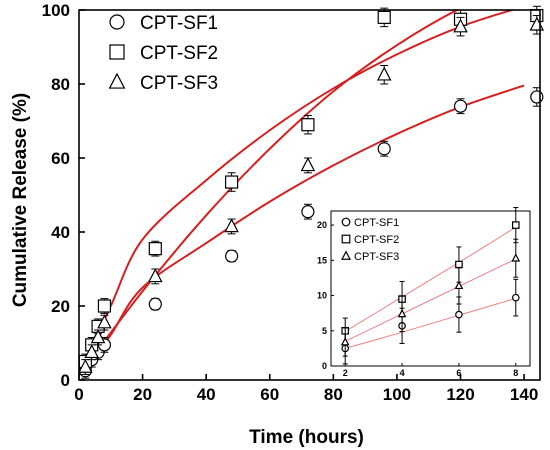 The height and width of the screenshot is (450, 550). What do you see at coordinates (20, 200) in the screenshot?
I see `y-axis-title: Cumulative Release (%)` at bounding box center [20, 200].